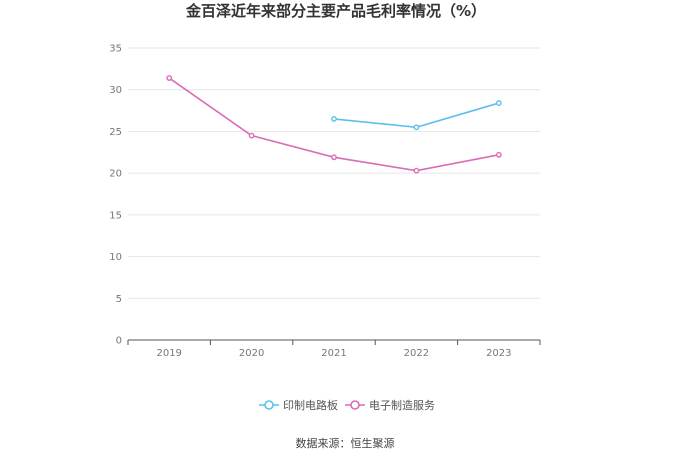 This screenshot has height=460, width=680. Describe the element at coordinates (115, 257) in the screenshot. I see `y-tick-label: 10` at that location.